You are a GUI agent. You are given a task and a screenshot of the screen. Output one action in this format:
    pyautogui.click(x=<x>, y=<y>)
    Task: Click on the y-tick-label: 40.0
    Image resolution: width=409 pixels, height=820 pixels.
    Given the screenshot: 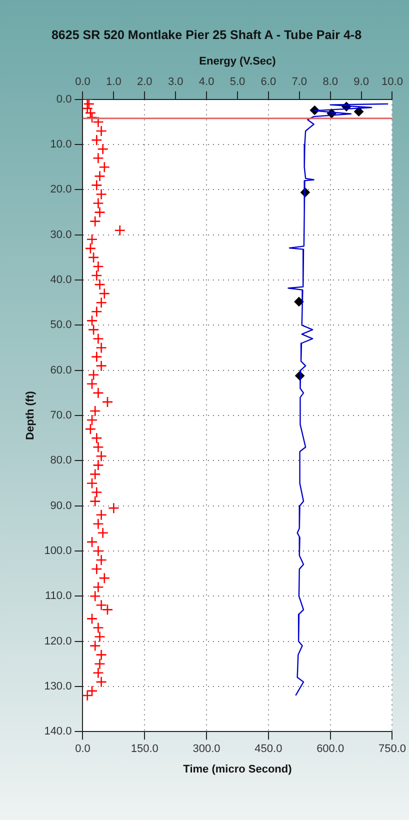 What is the action you would take?
    pyautogui.click(x=61, y=280)
    